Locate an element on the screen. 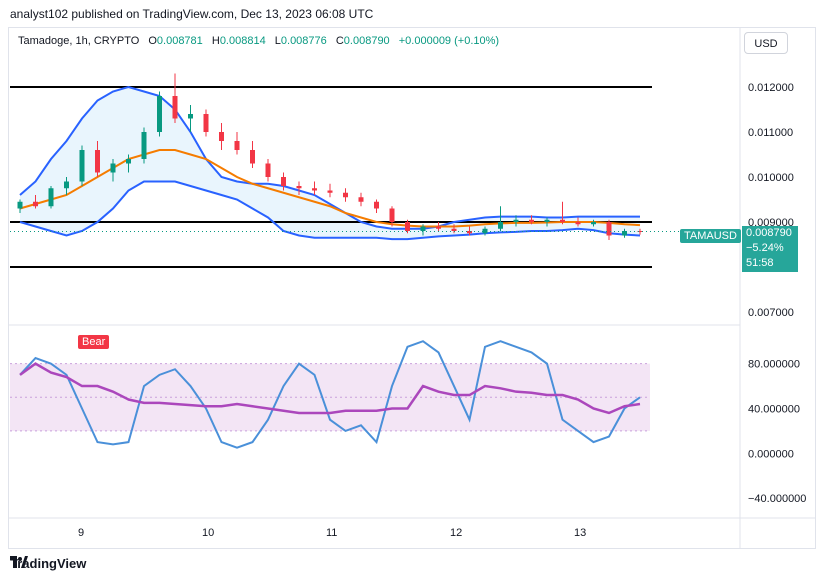 Image resolution: width=826 pixels, height=581 pixels. stochastic-line is located at coordinates (330, 394).